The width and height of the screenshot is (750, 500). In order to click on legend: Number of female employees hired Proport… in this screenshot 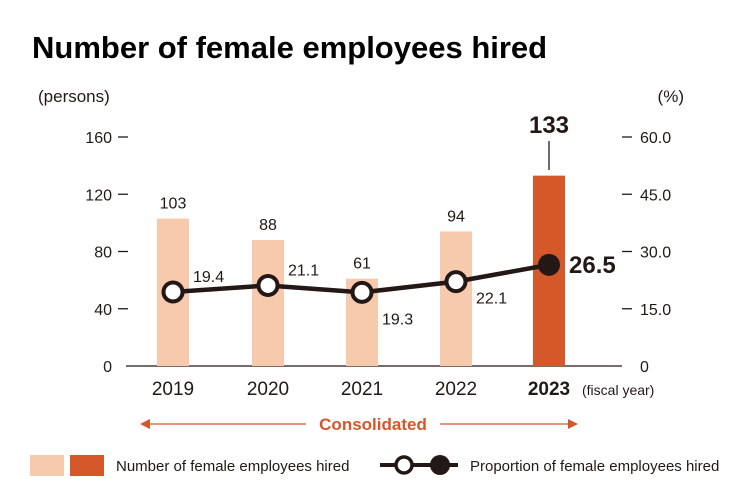, I will do `click(374, 465)`.